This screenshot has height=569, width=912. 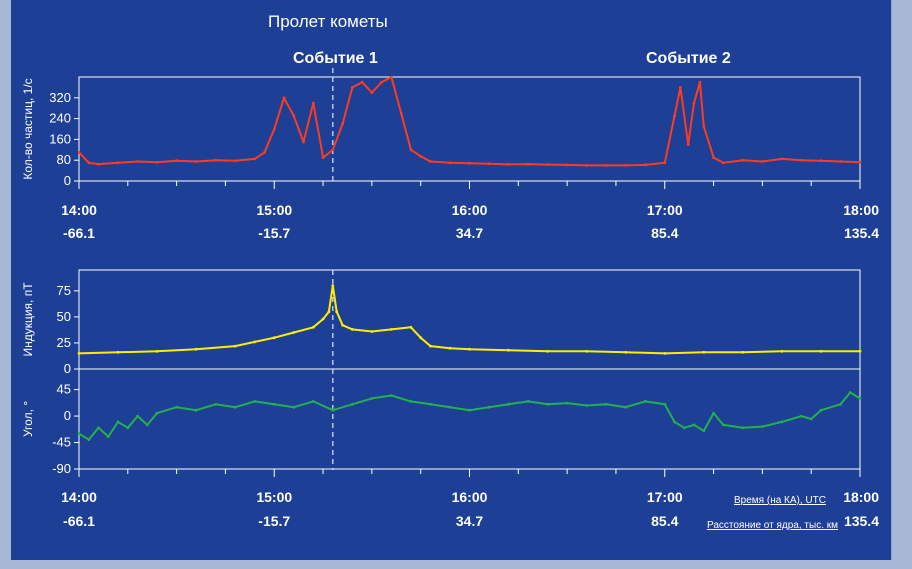 I want to click on bottom-distance-label-3: 85.4, so click(x=664, y=521).